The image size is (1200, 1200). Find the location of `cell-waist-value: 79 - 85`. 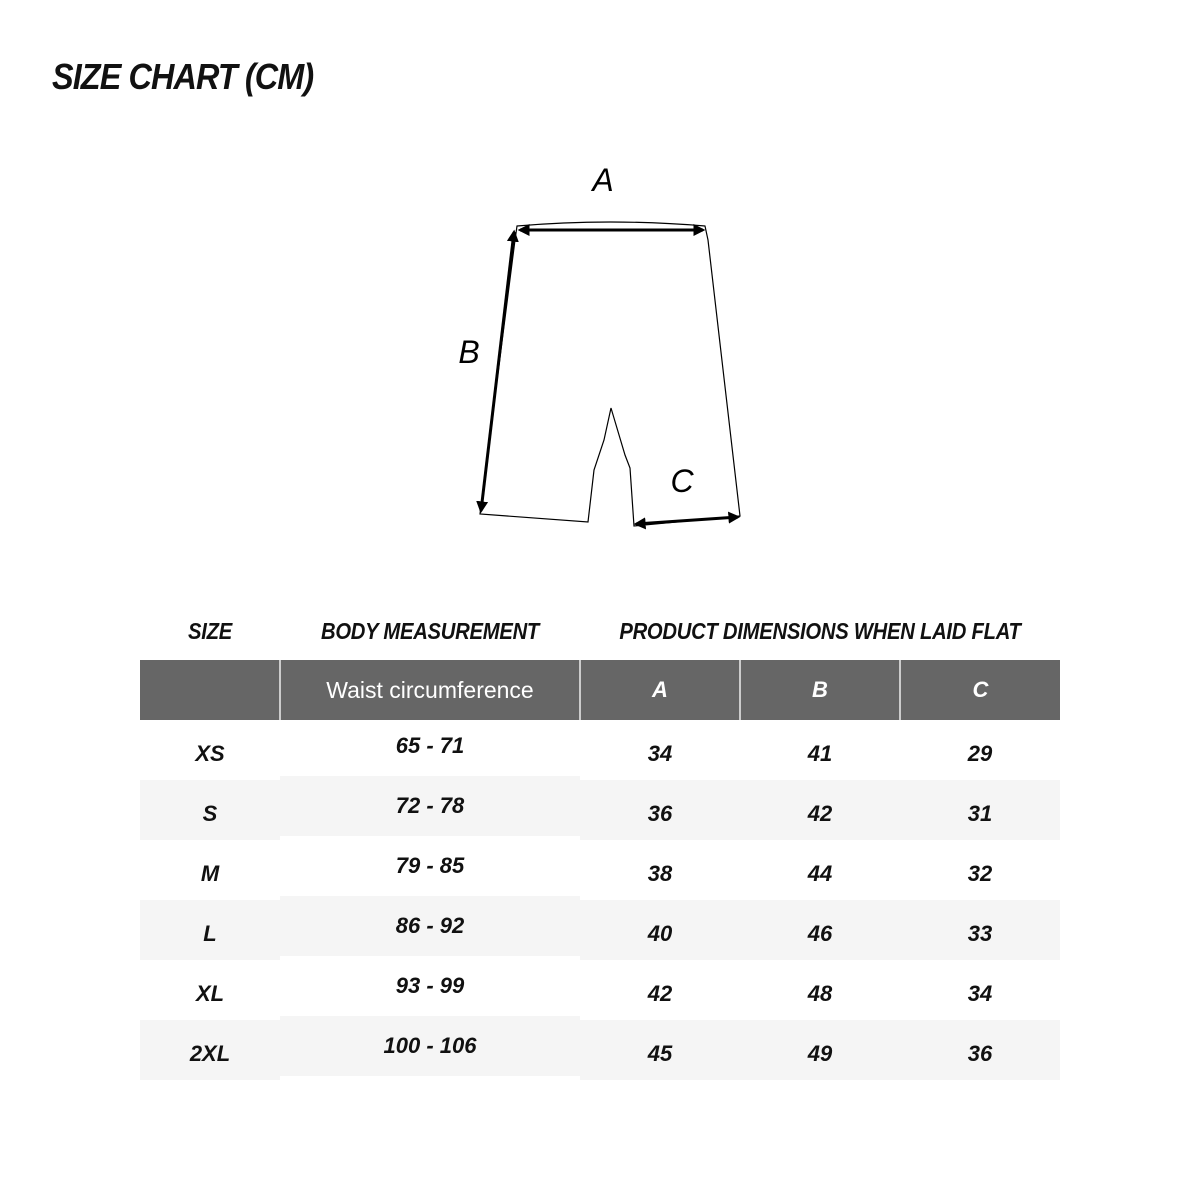

cell-waist-value: 79 - 85 is located at coordinates (430, 865).